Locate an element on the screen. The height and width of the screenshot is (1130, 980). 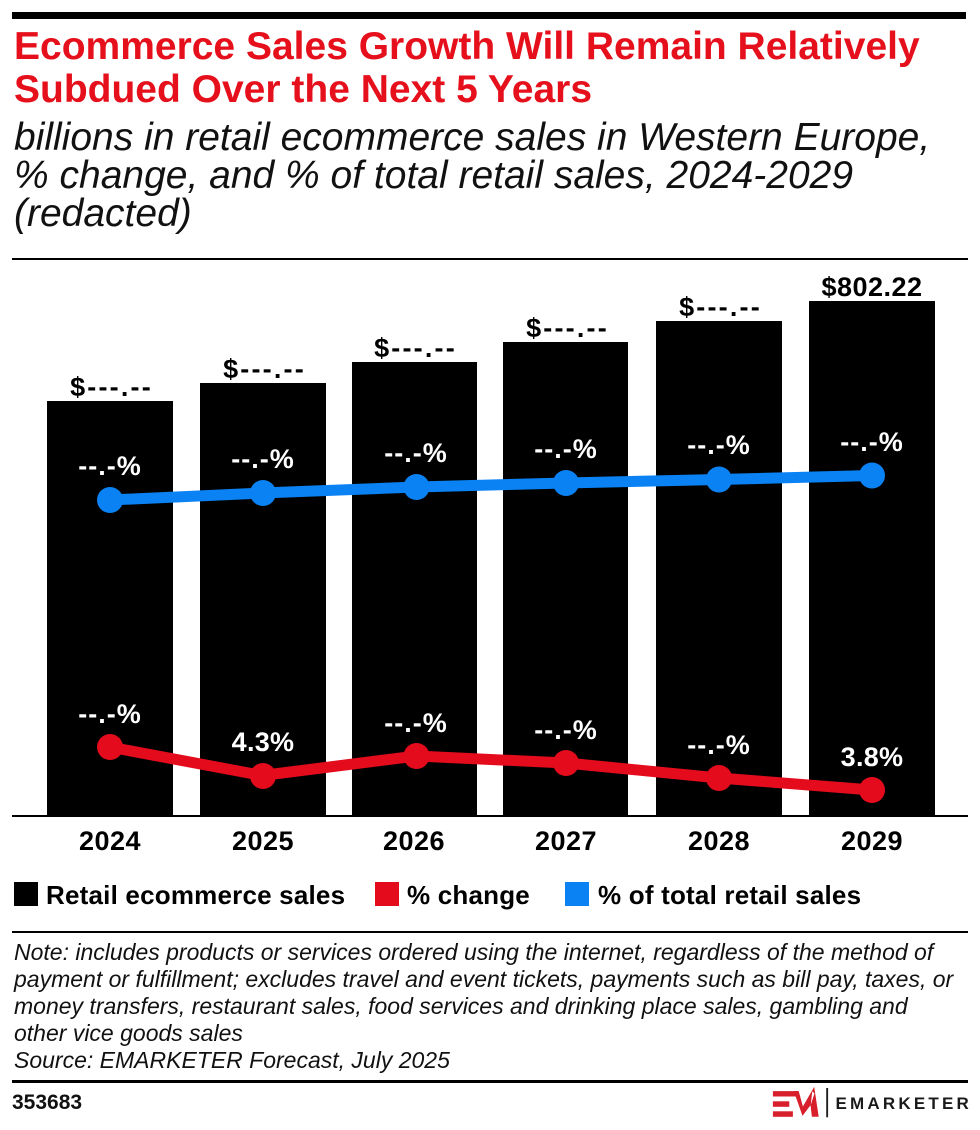
svg-text: 3.8% is located at coordinates (872, 757).